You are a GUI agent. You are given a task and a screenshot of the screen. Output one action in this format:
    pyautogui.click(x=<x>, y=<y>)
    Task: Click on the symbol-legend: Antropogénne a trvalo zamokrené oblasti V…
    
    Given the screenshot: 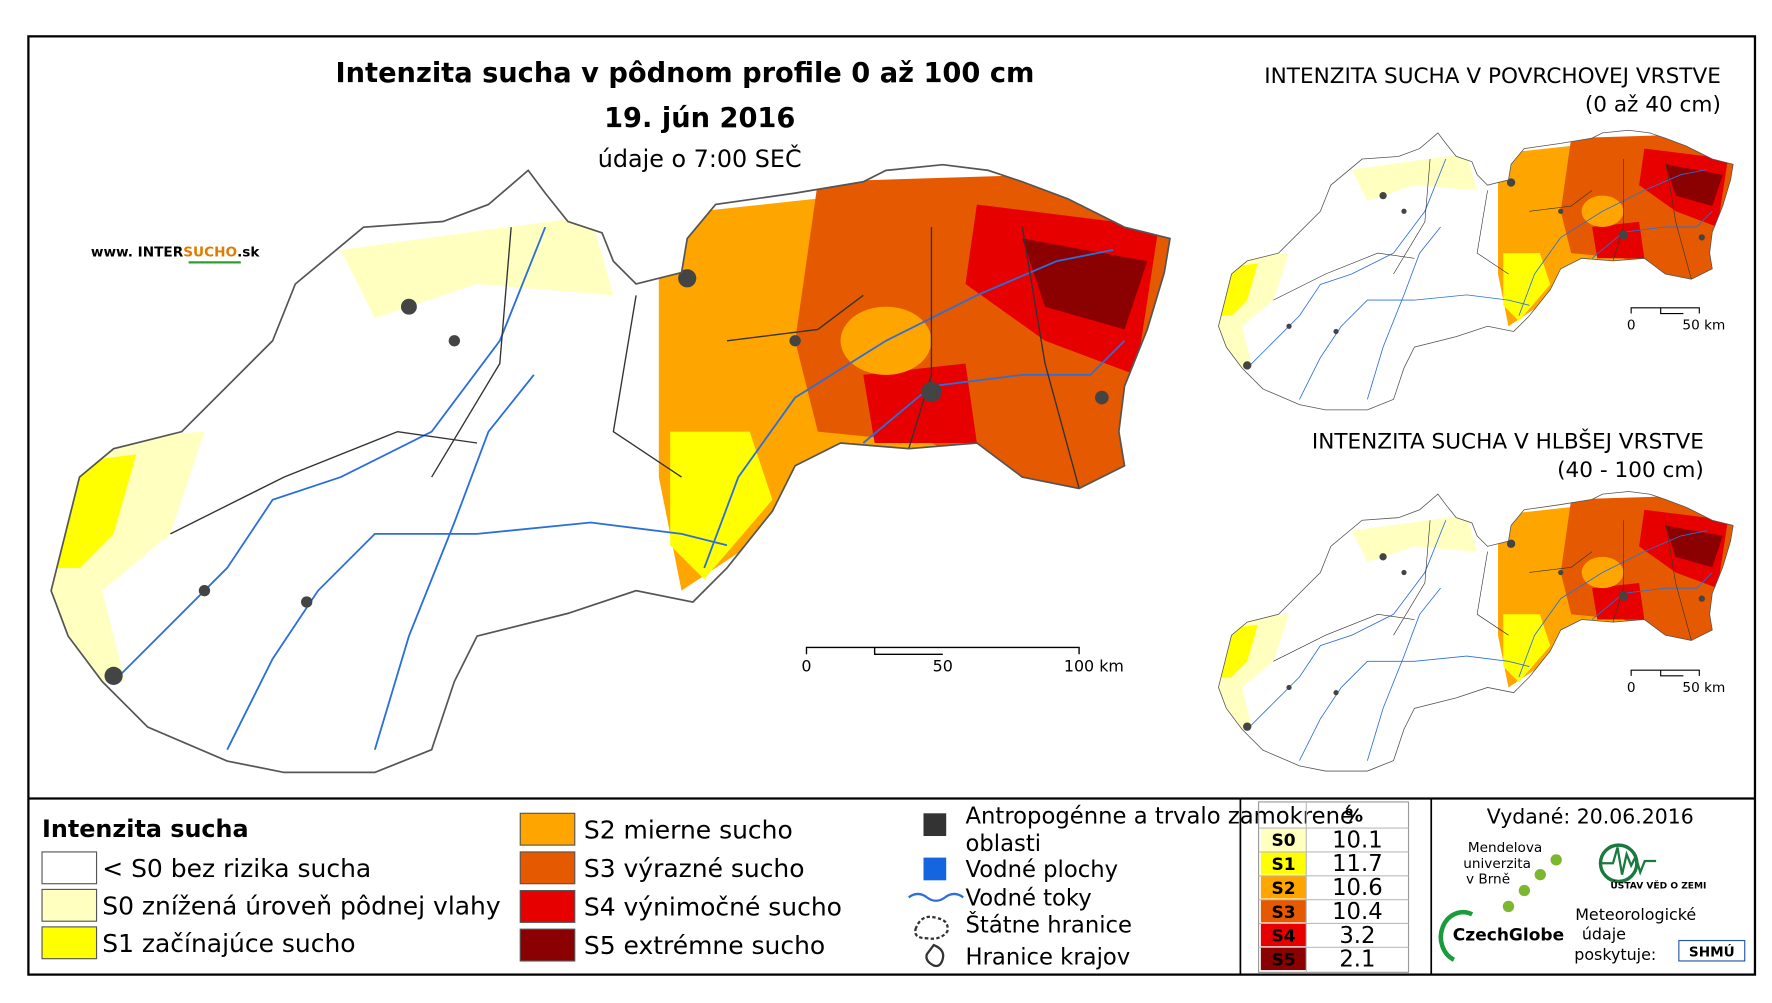 What is the action you would take?
    pyautogui.click(x=1131, y=887)
    